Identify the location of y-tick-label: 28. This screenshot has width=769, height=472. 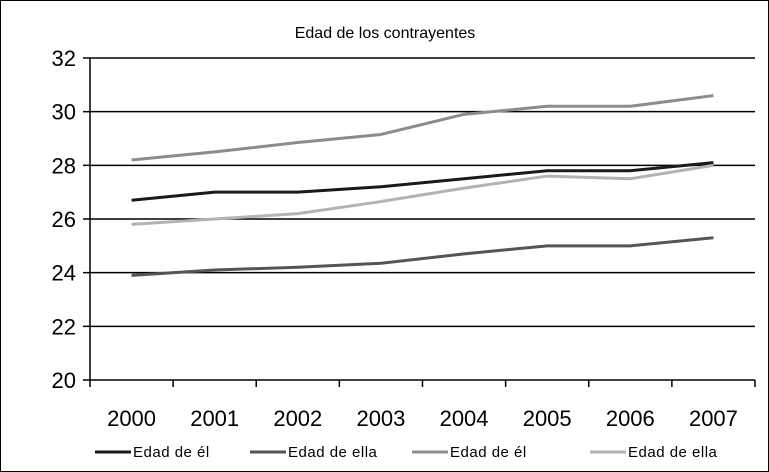
(64, 165).